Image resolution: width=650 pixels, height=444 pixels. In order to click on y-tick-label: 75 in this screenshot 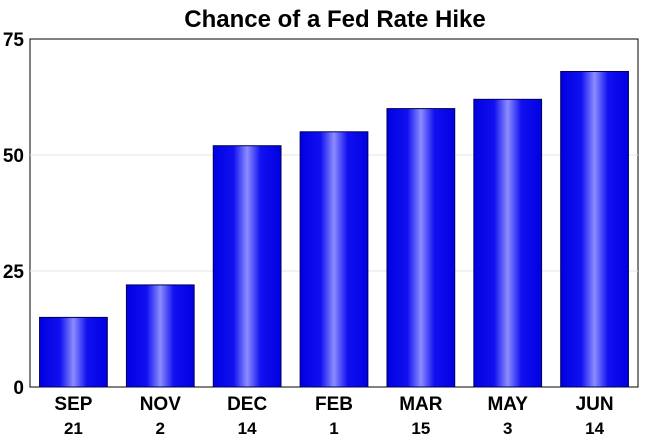, I will do `click(14, 40)`.